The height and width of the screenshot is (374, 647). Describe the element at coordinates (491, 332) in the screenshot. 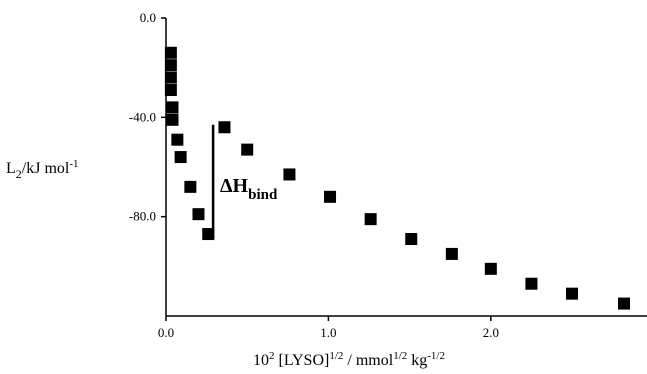

I see `x-tick-label: 2.0` at that location.